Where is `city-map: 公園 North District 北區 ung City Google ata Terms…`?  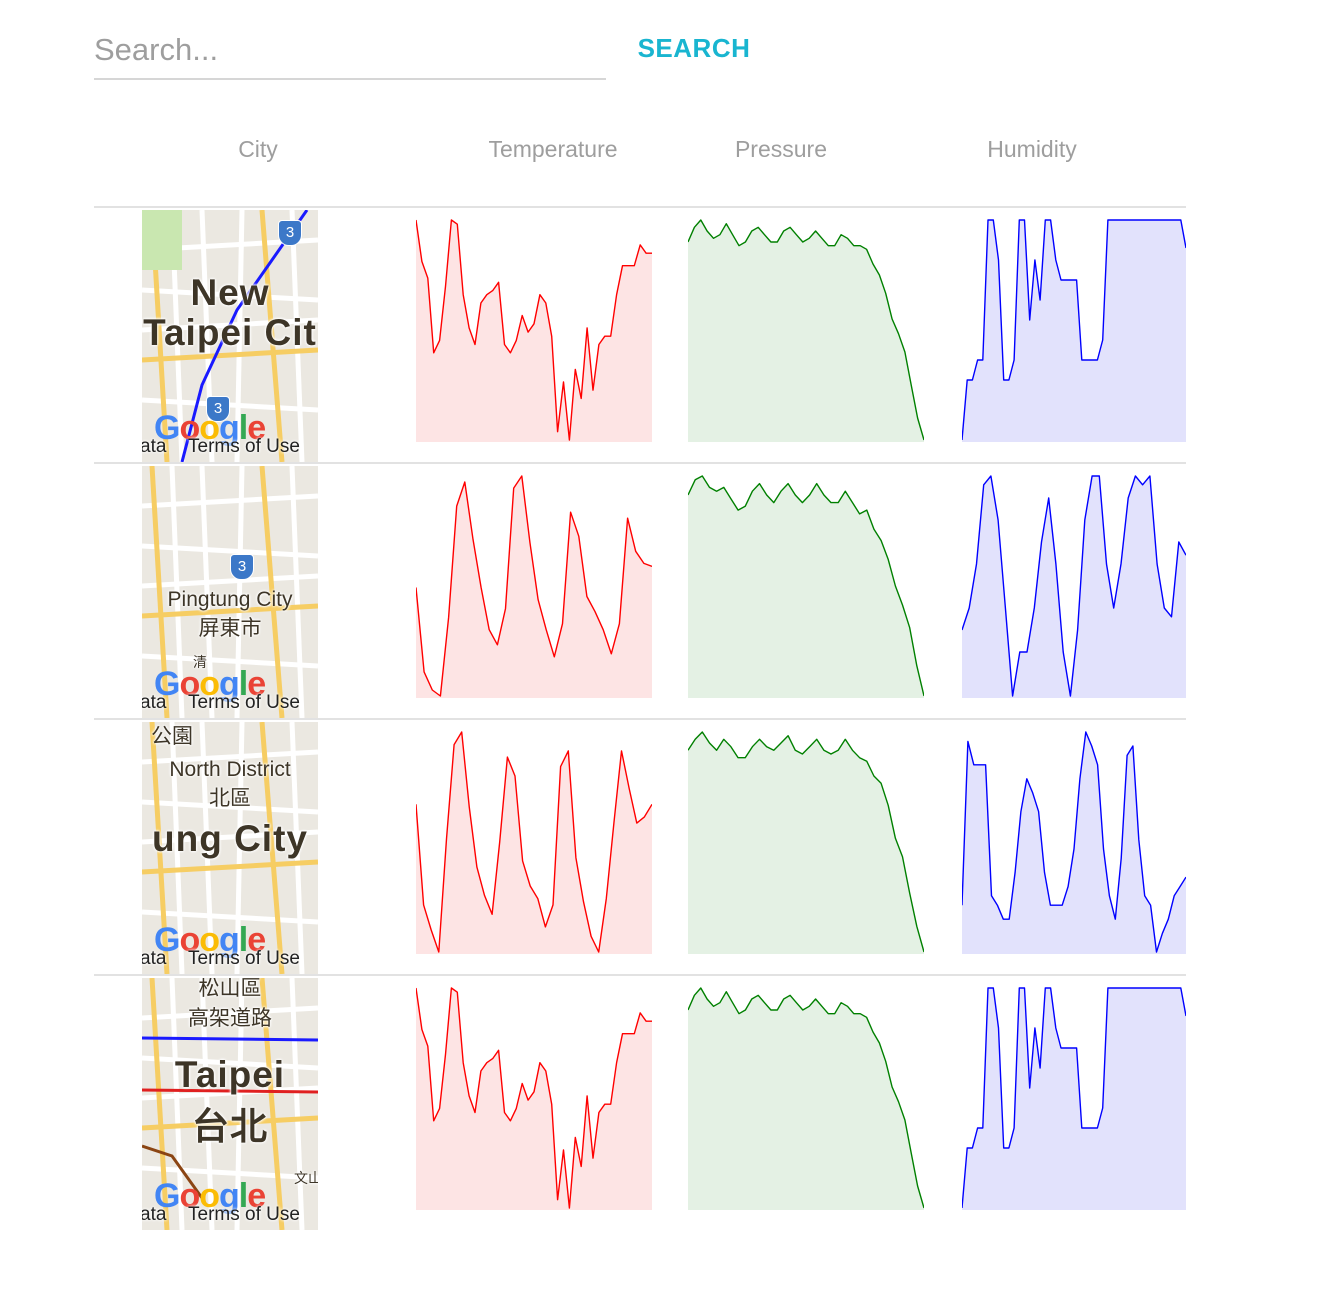 city-map: 公園 North District 北區 ung City Google ata Terms… is located at coordinates (230, 848).